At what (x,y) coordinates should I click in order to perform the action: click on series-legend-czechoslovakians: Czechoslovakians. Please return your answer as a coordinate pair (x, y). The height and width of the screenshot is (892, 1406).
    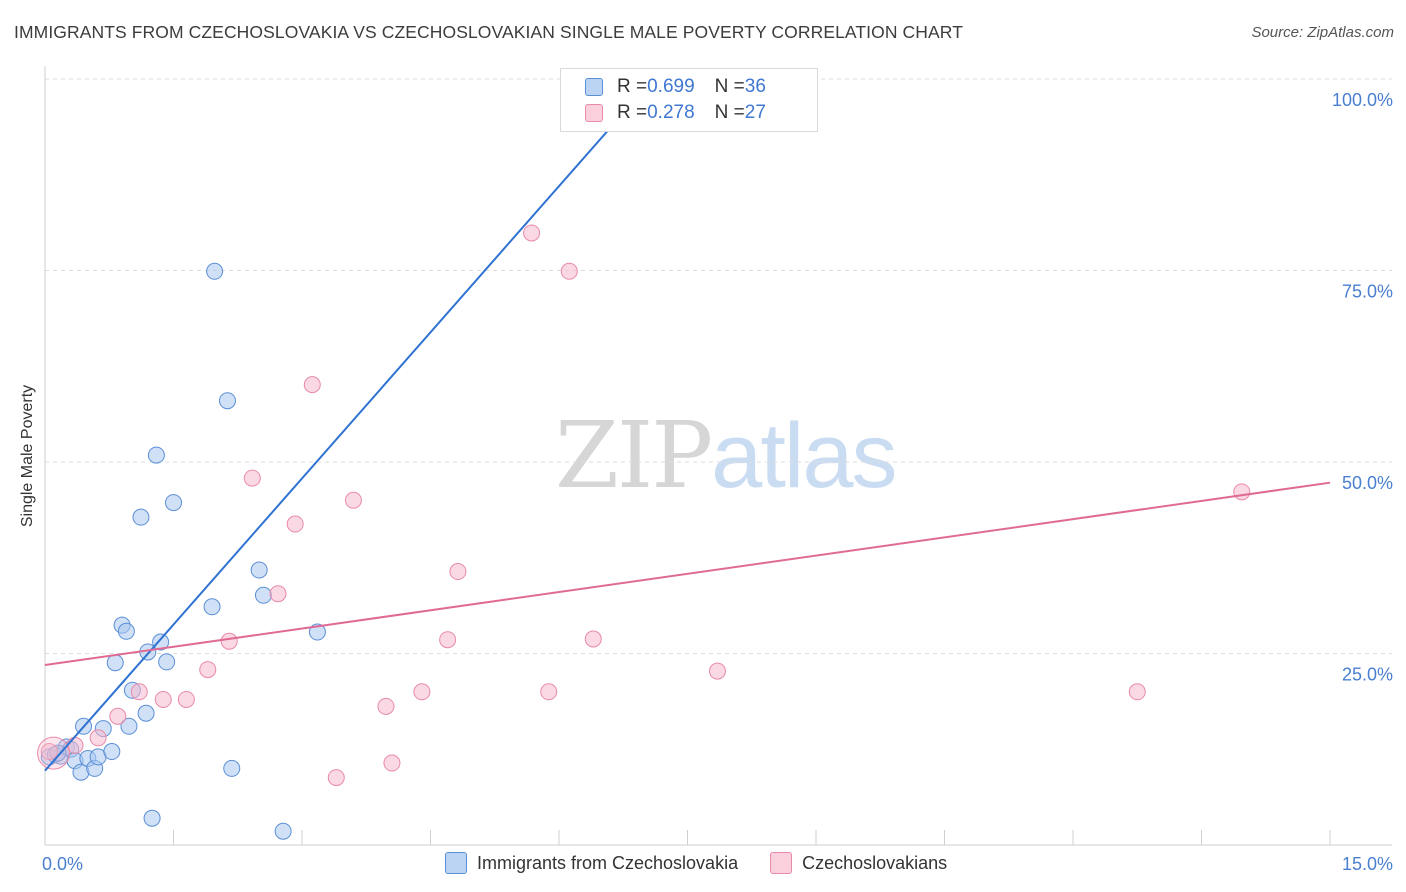
    Looking at the image, I should click on (858, 863).